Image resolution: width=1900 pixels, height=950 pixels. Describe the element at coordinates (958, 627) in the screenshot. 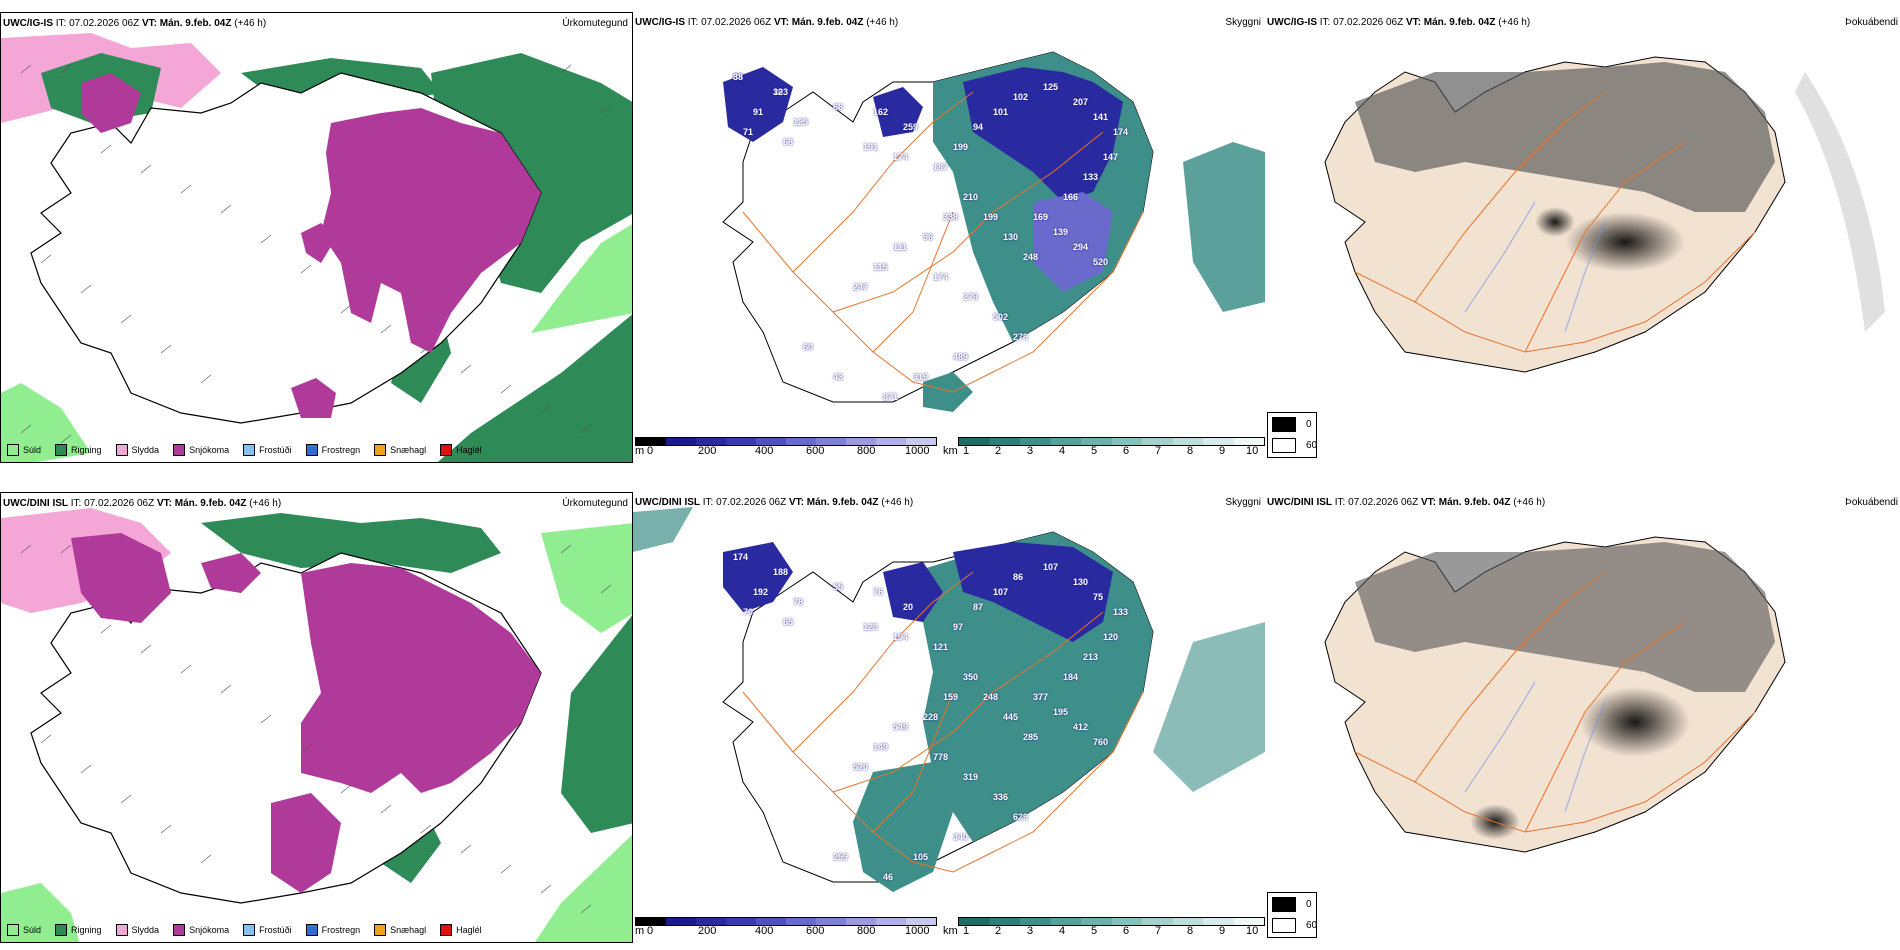

I see `cloudbase-label: 97` at that location.